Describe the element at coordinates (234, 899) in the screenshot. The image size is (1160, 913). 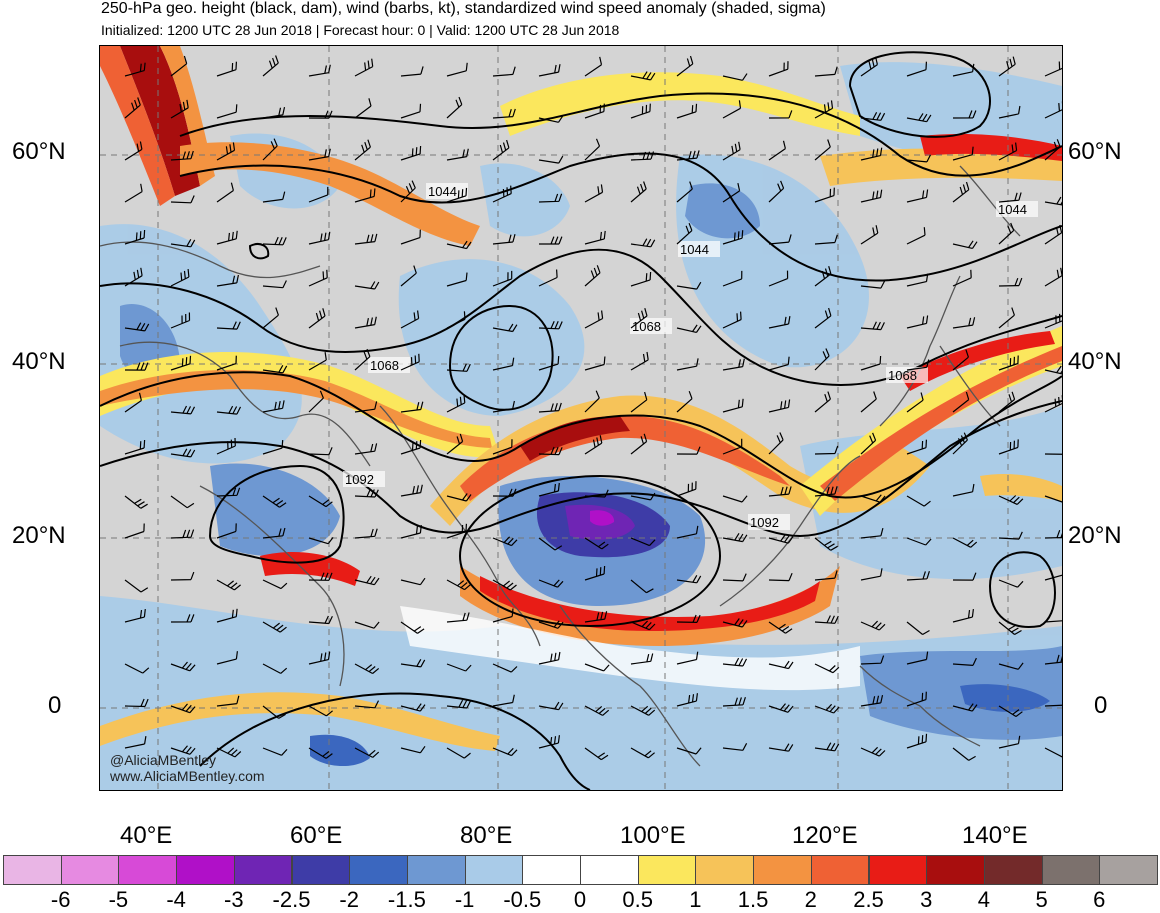
I see `colorbar-label: -3` at that location.